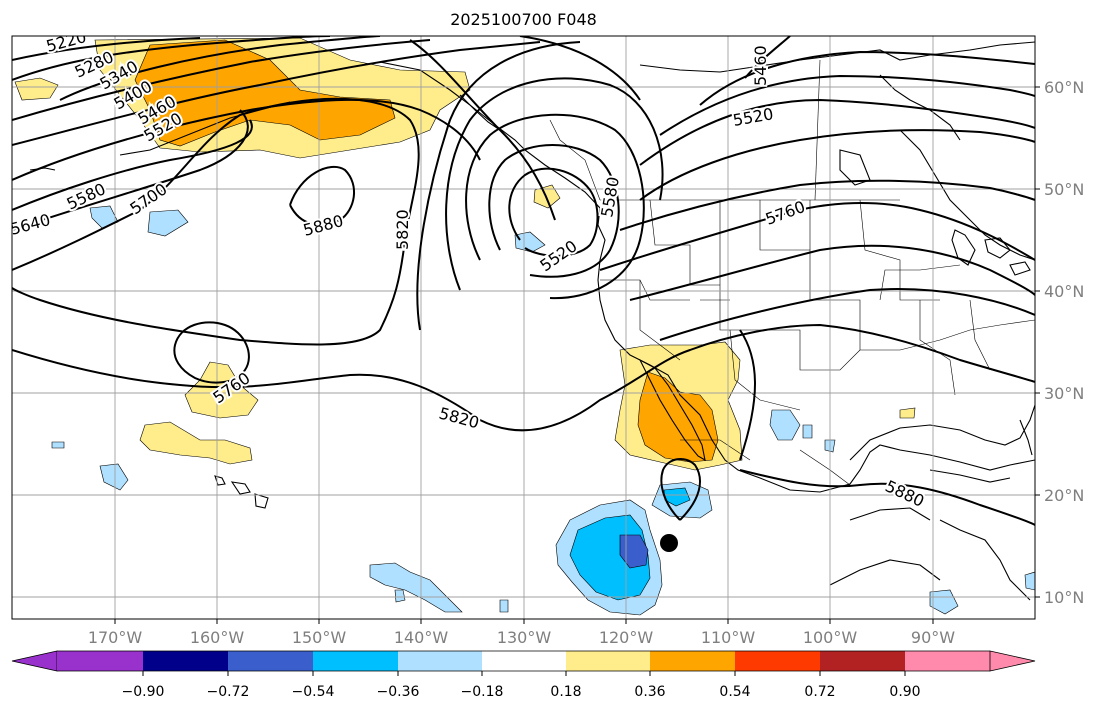 Image resolution: width=1105 pixels, height=712 pixels. What do you see at coordinates (115, 637) in the screenshot?
I see `lon-label: 170°W` at bounding box center [115, 637].